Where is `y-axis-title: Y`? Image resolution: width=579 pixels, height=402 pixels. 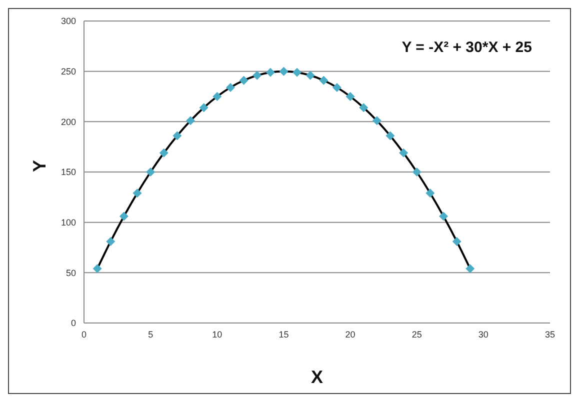 y-axis-title: Y is located at coordinates (39, 166).